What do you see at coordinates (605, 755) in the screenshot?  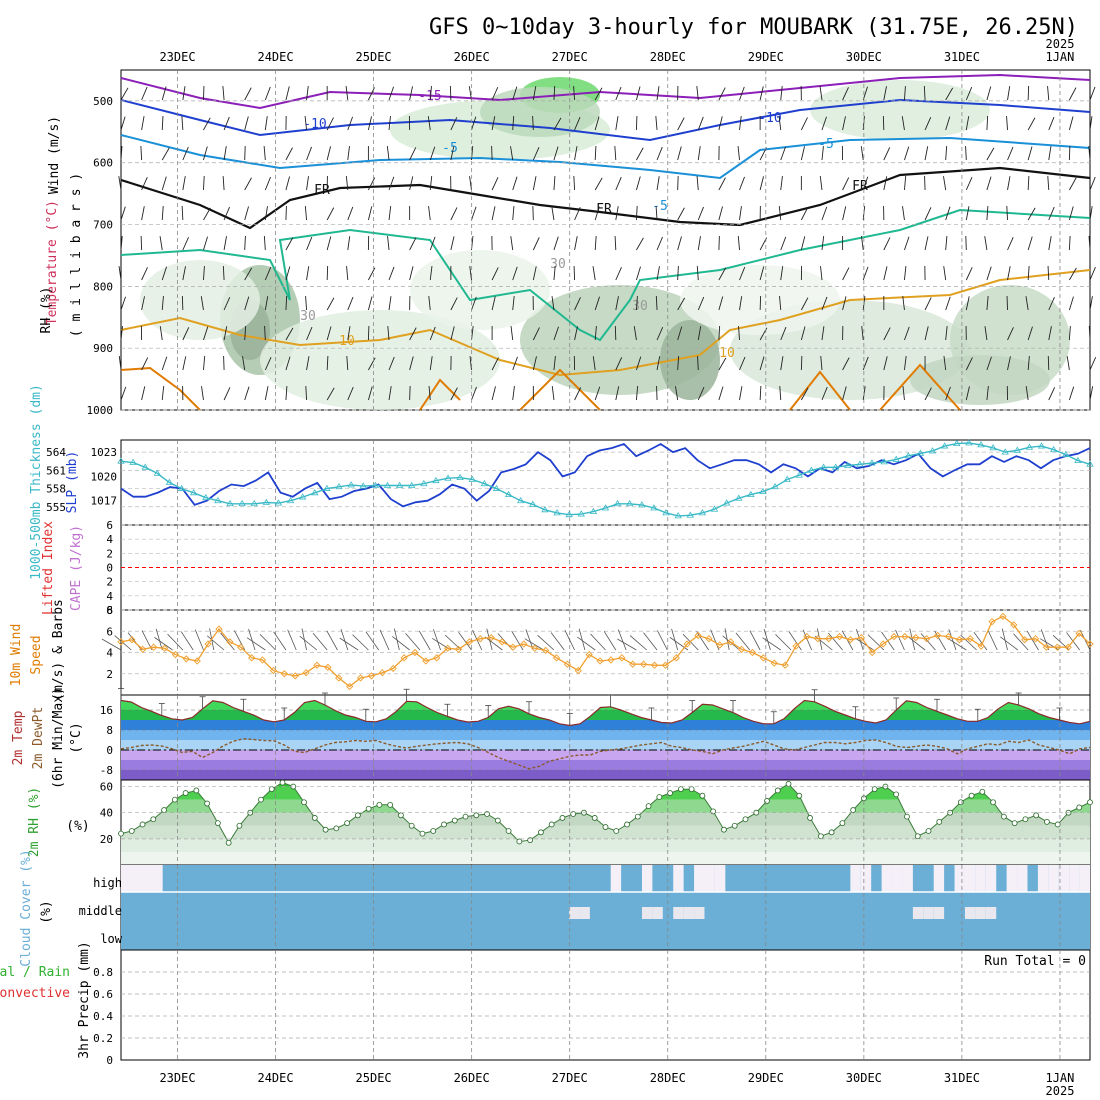 I see `temp-band` at bounding box center [605, 755].